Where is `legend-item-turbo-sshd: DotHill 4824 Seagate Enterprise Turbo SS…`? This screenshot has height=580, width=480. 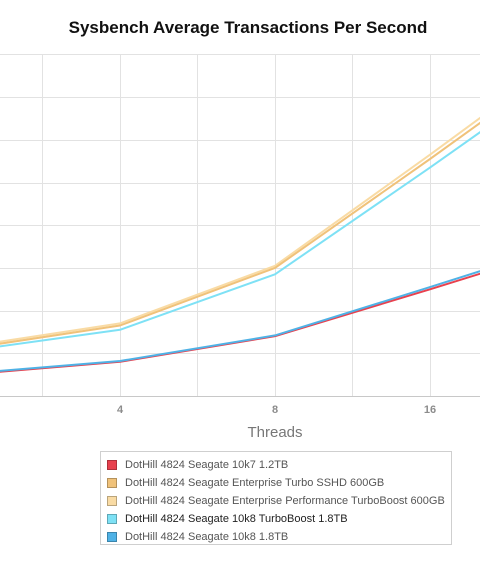
legend-item-turbo-sshd: DotHill 4824 Seagate Enterprise Turbo SS… is located at coordinates (245, 483).